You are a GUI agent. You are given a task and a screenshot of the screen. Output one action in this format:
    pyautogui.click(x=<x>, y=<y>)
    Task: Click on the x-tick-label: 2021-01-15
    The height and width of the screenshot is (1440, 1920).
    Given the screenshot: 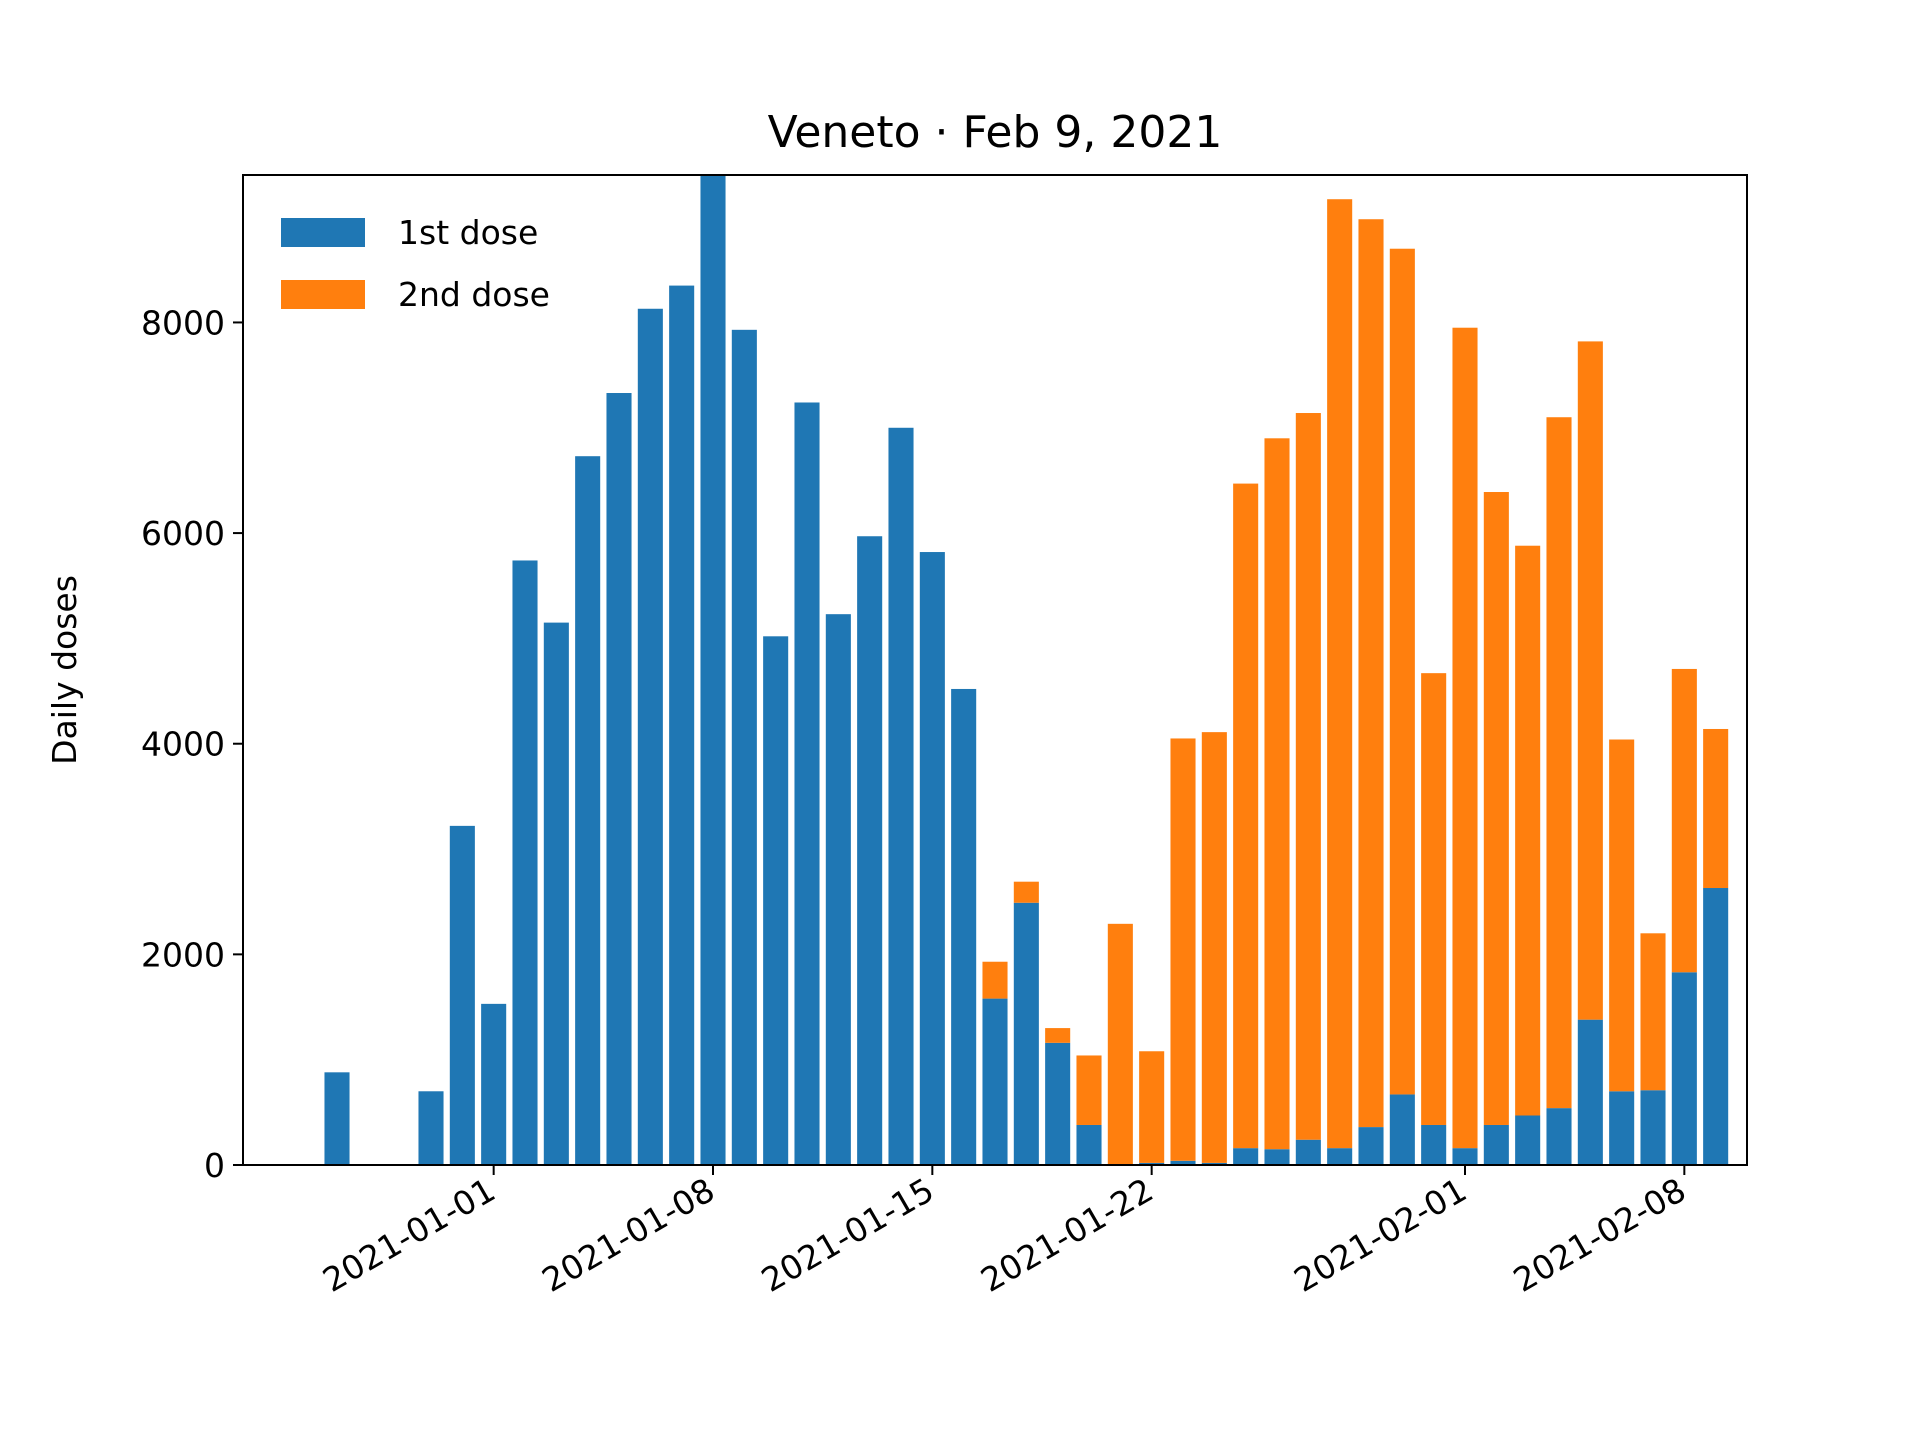 What is the action you would take?
    pyautogui.click(x=848, y=1235)
    